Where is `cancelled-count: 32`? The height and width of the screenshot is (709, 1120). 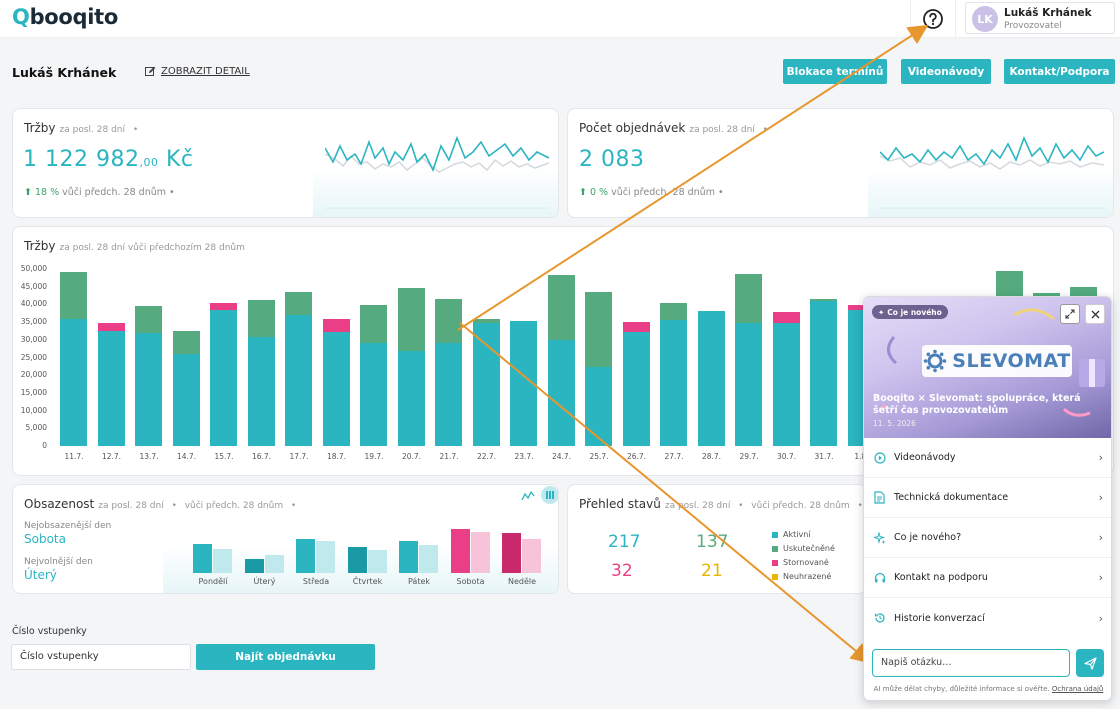 cancelled-count: 32 is located at coordinates (622, 571).